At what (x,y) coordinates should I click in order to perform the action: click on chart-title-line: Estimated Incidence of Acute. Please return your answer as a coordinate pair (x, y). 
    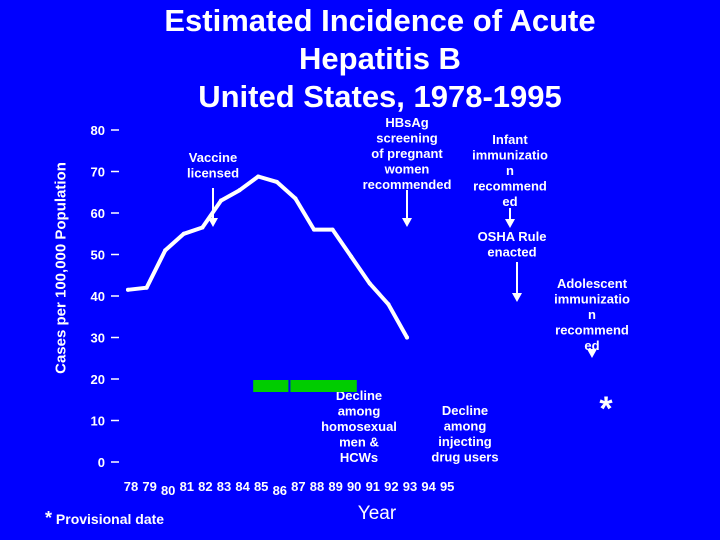
    Looking at the image, I should click on (380, 20).